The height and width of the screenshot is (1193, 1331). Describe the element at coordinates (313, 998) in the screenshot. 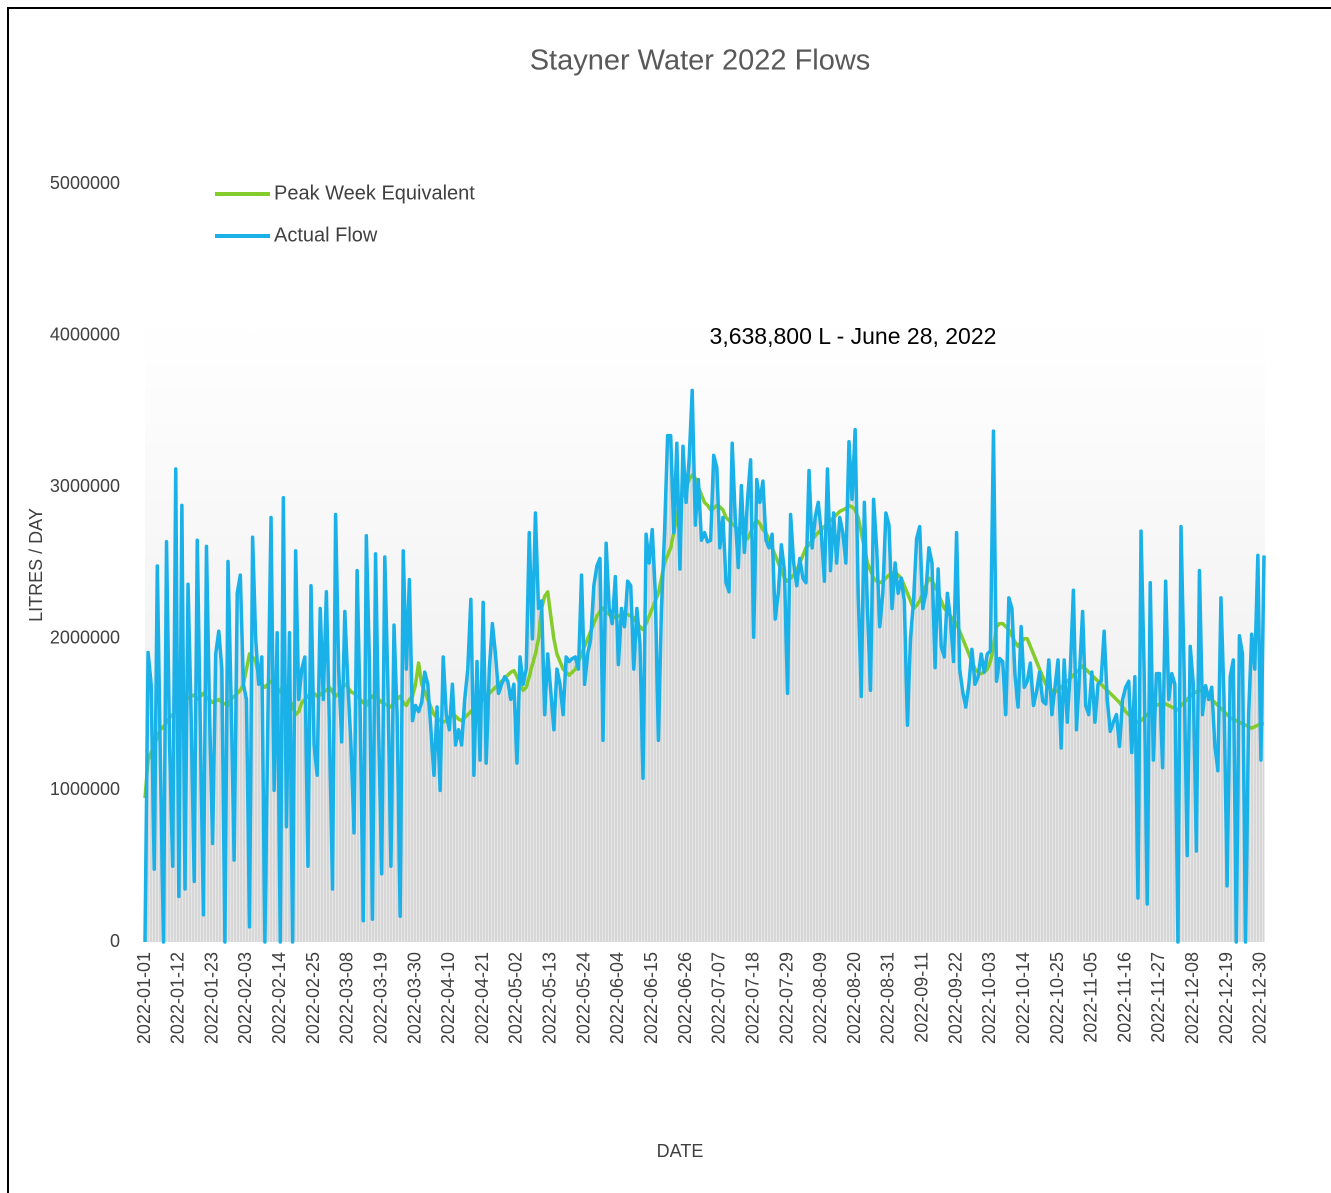

I see `x-tick-label: 2022-02-25` at that location.